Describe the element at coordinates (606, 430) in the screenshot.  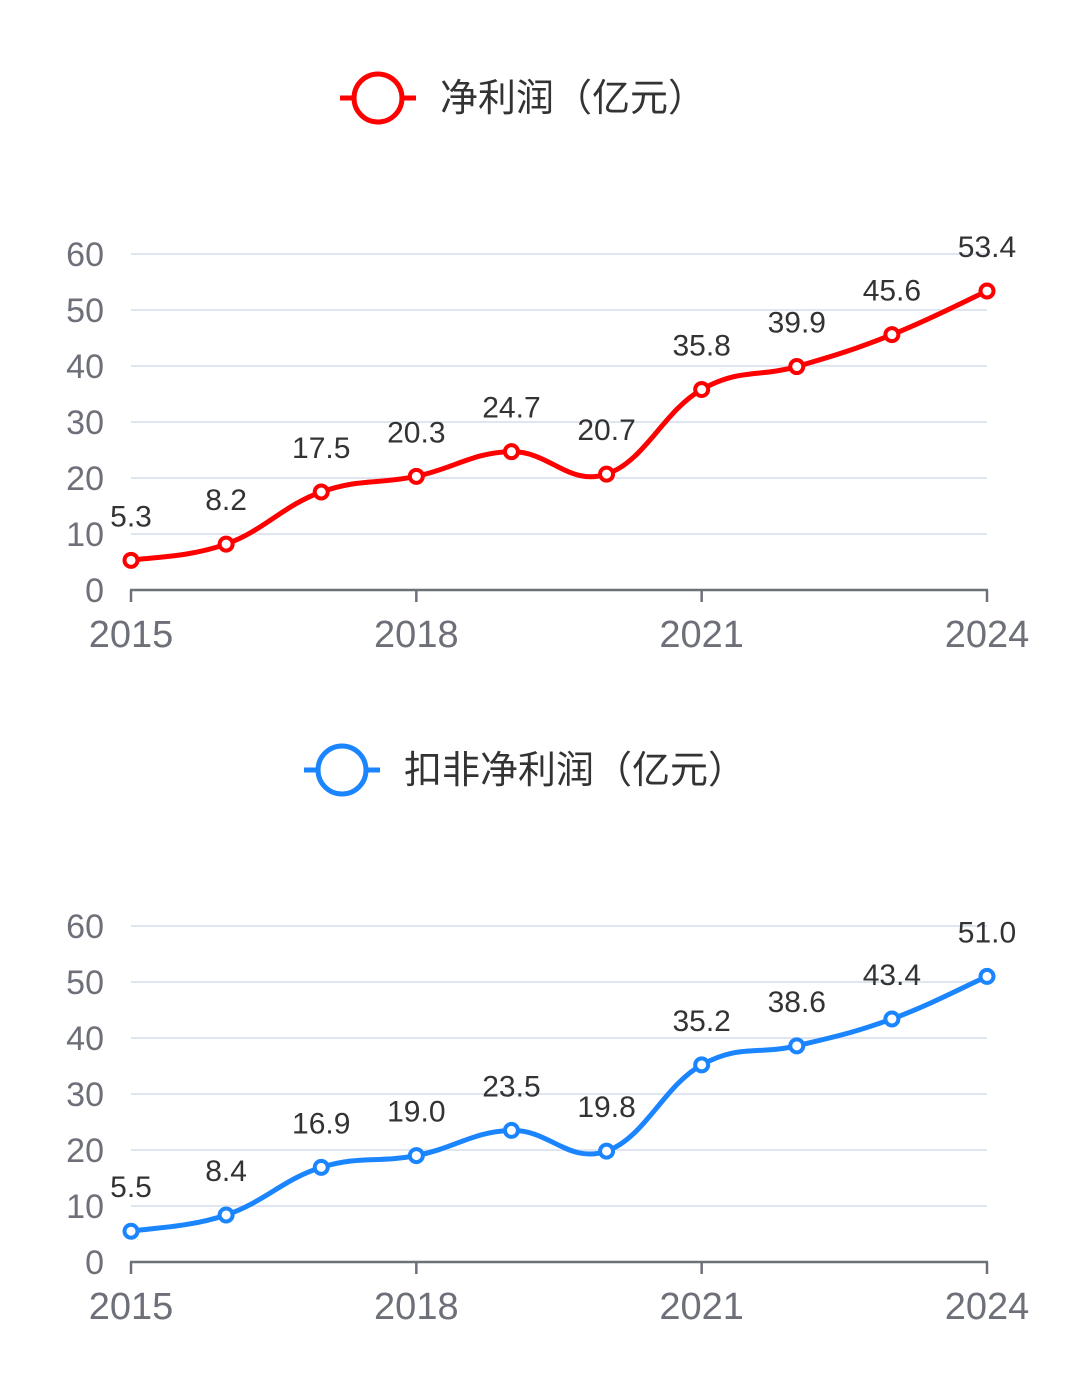
I see `data-label: 20.7` at that location.